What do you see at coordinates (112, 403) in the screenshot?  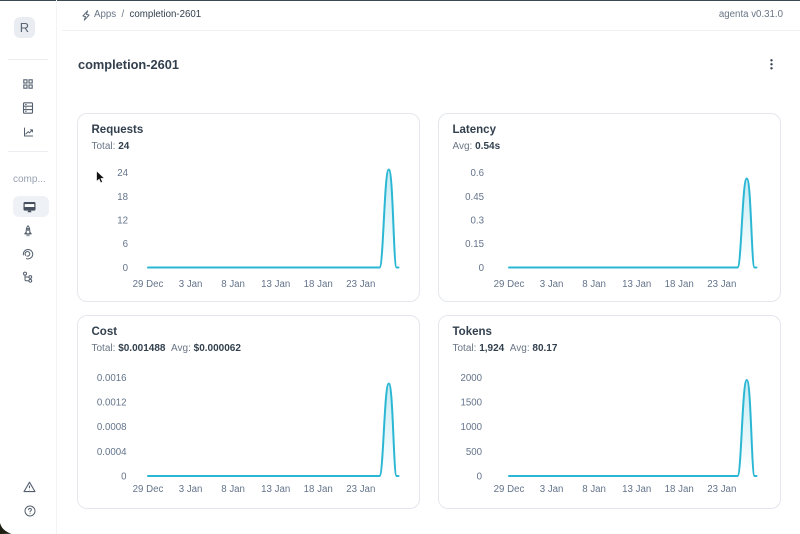 I see `svg-text: 0.0012` at bounding box center [112, 403].